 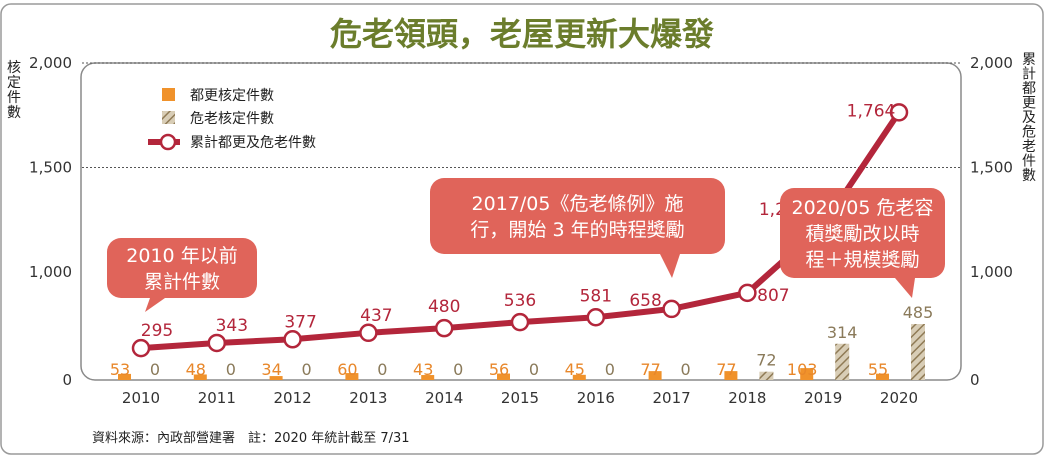 I want to click on callout-text: 2017/05《危老條例》施, so click(x=578, y=204).